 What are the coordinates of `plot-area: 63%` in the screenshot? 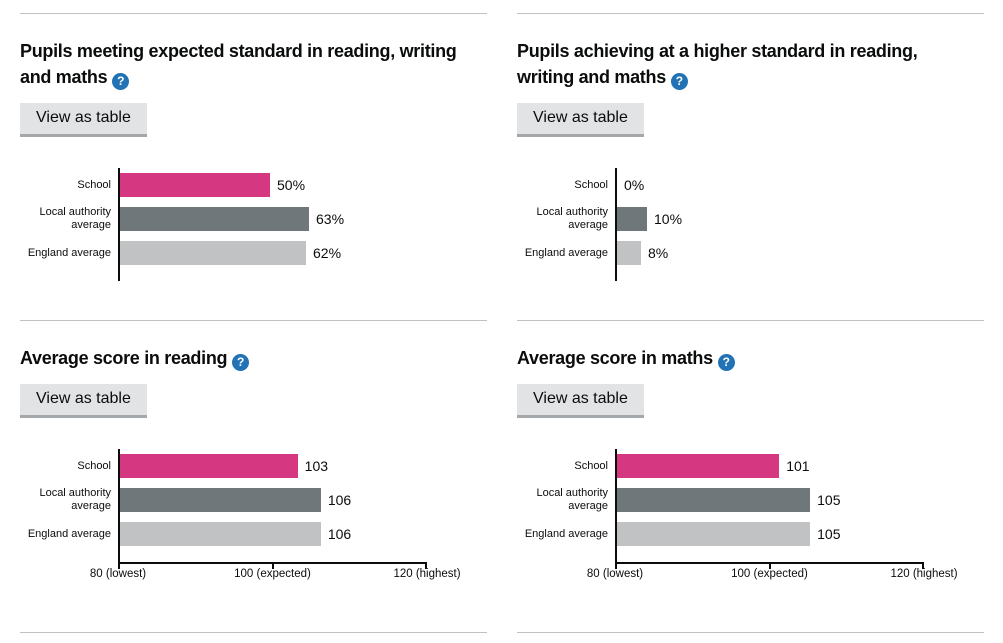 It's located at (302, 219).